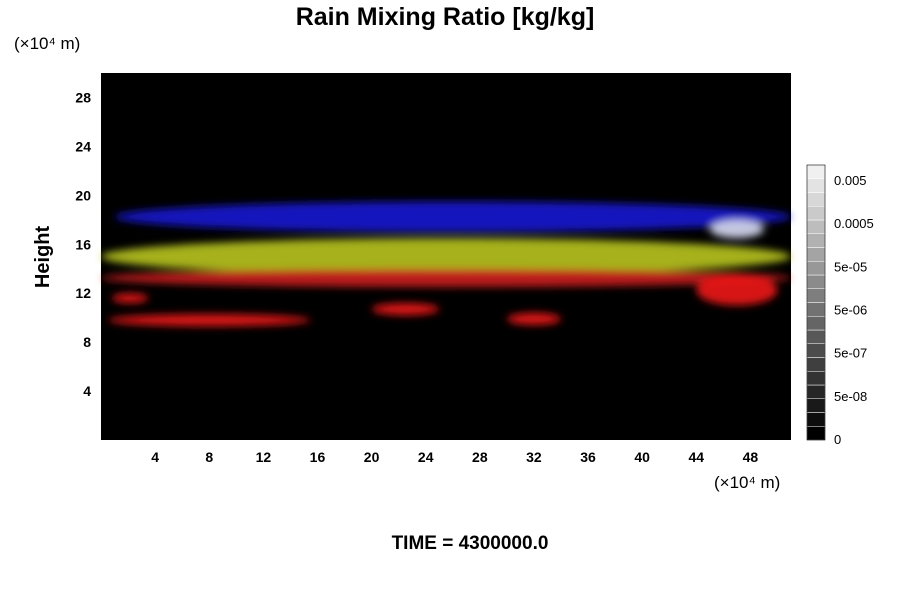 Image resolution: width=900 pixels, height=605 pixels. I want to click on x-tick-label: 8, so click(209, 457).